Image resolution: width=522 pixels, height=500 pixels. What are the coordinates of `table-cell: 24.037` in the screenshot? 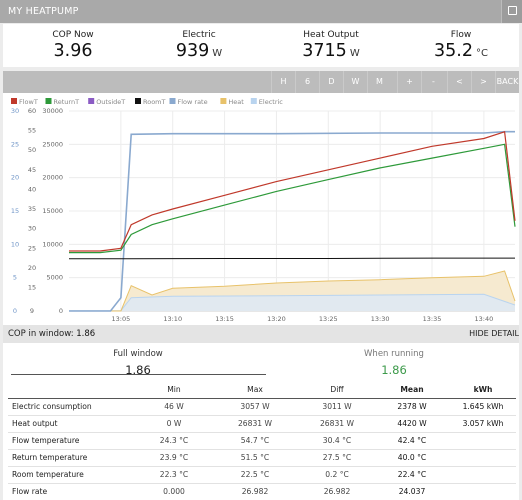 It's located at (412, 491).